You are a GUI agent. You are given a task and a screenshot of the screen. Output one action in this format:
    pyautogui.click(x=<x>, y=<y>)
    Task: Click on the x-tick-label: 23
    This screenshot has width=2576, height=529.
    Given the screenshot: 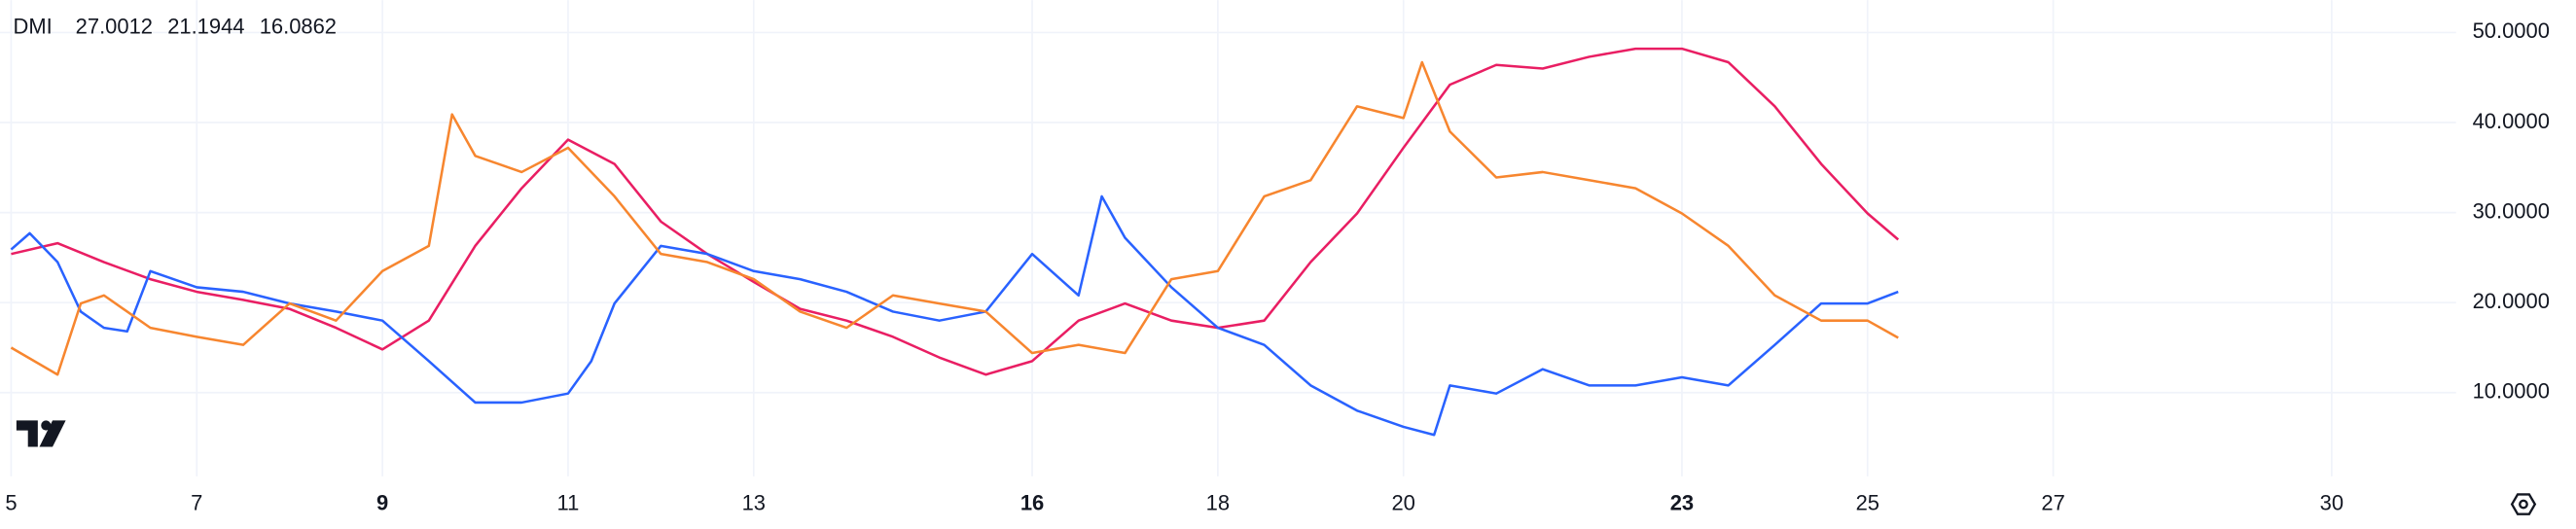 What is the action you would take?
    pyautogui.click(x=1682, y=502)
    